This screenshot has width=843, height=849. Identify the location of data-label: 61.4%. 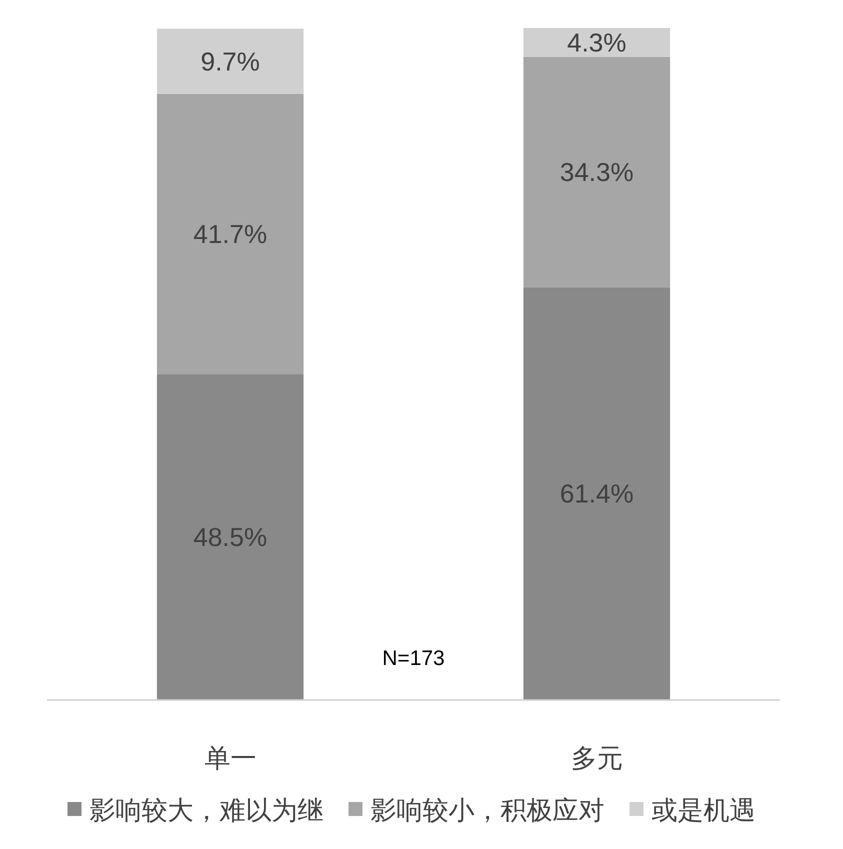
(597, 493).